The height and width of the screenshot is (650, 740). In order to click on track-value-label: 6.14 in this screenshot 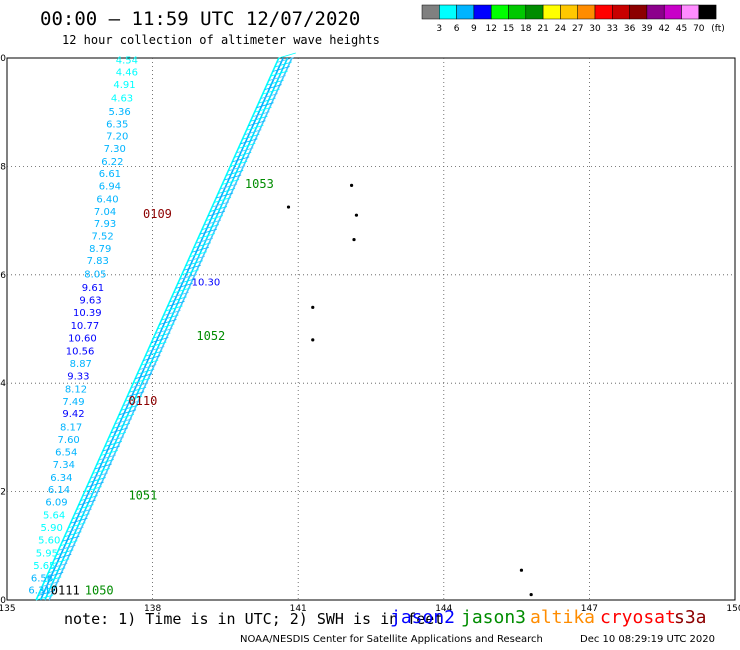, I will do `click(59, 490)`.